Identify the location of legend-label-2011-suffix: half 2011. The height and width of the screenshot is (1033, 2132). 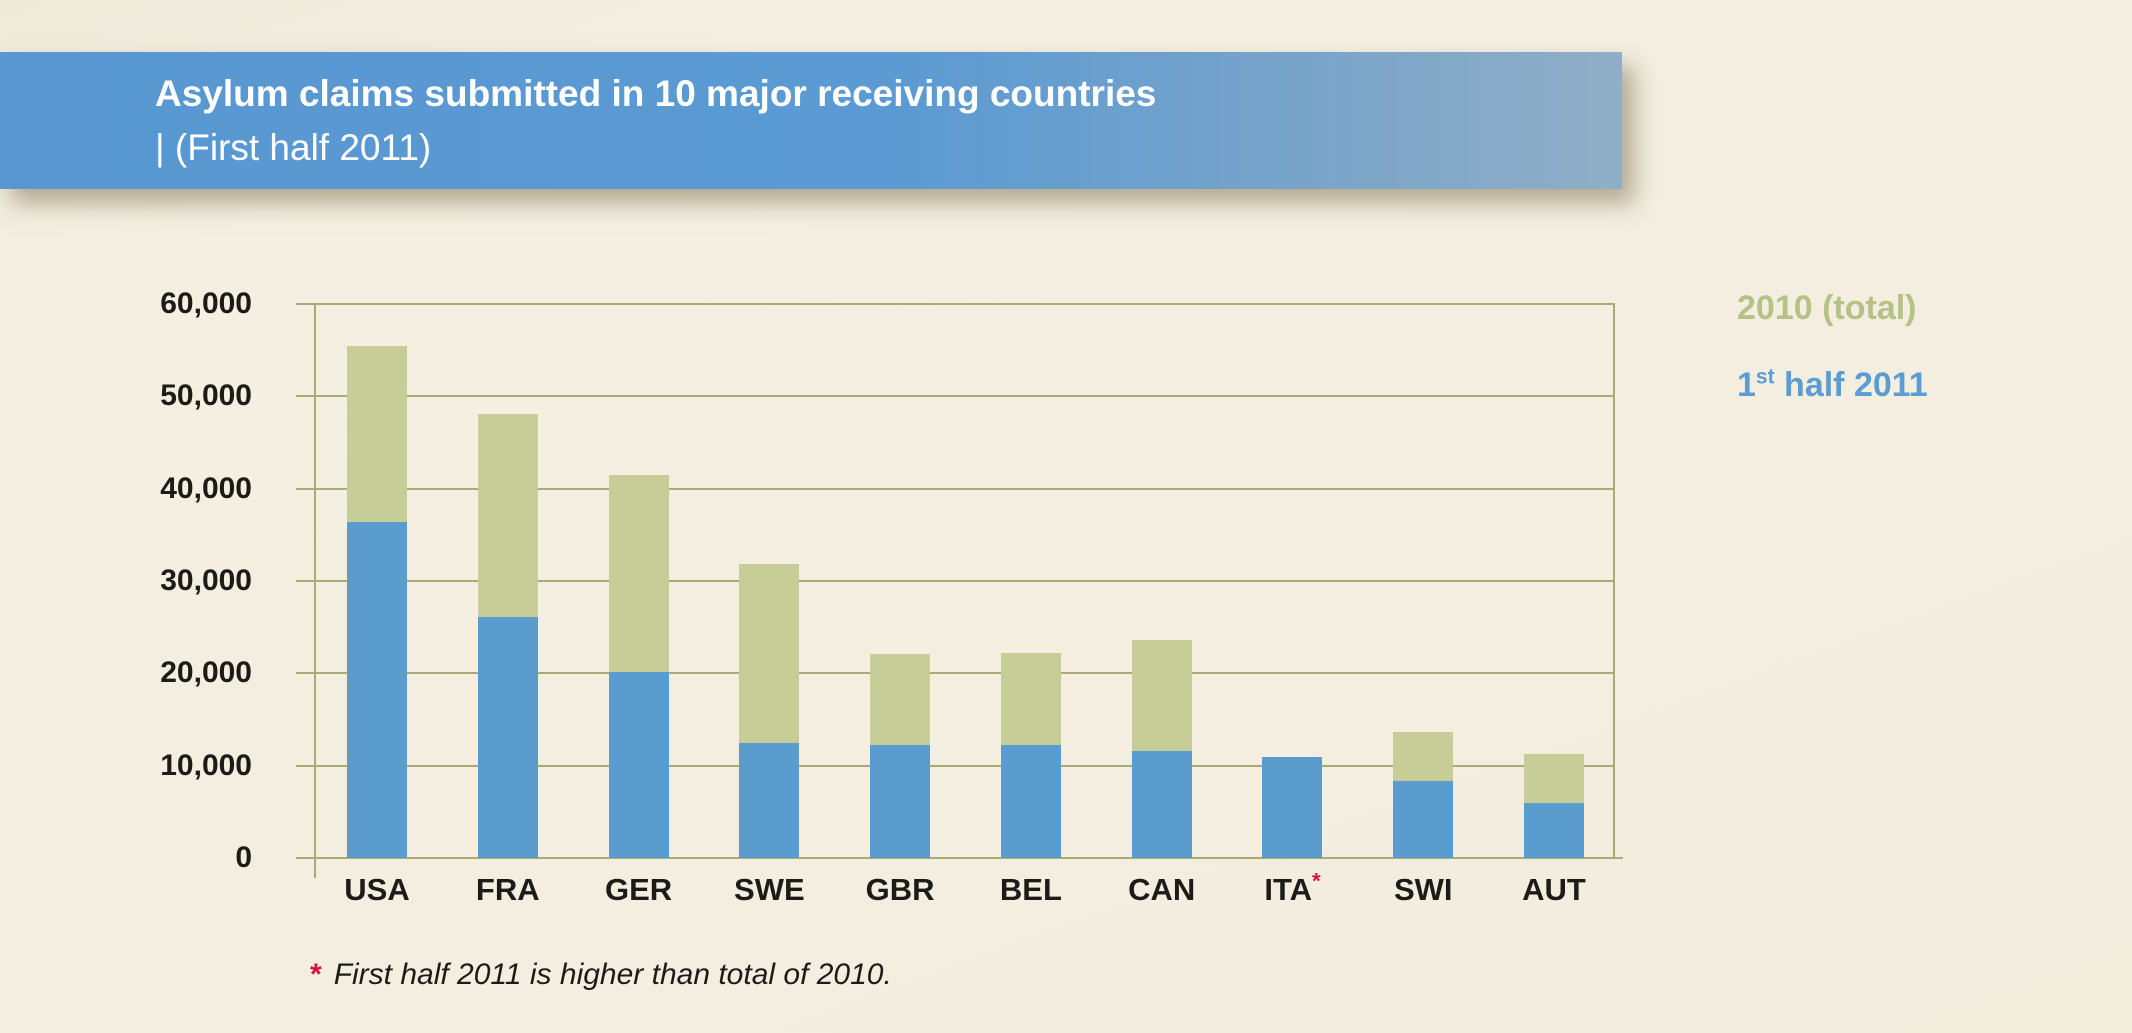
(1851, 385).